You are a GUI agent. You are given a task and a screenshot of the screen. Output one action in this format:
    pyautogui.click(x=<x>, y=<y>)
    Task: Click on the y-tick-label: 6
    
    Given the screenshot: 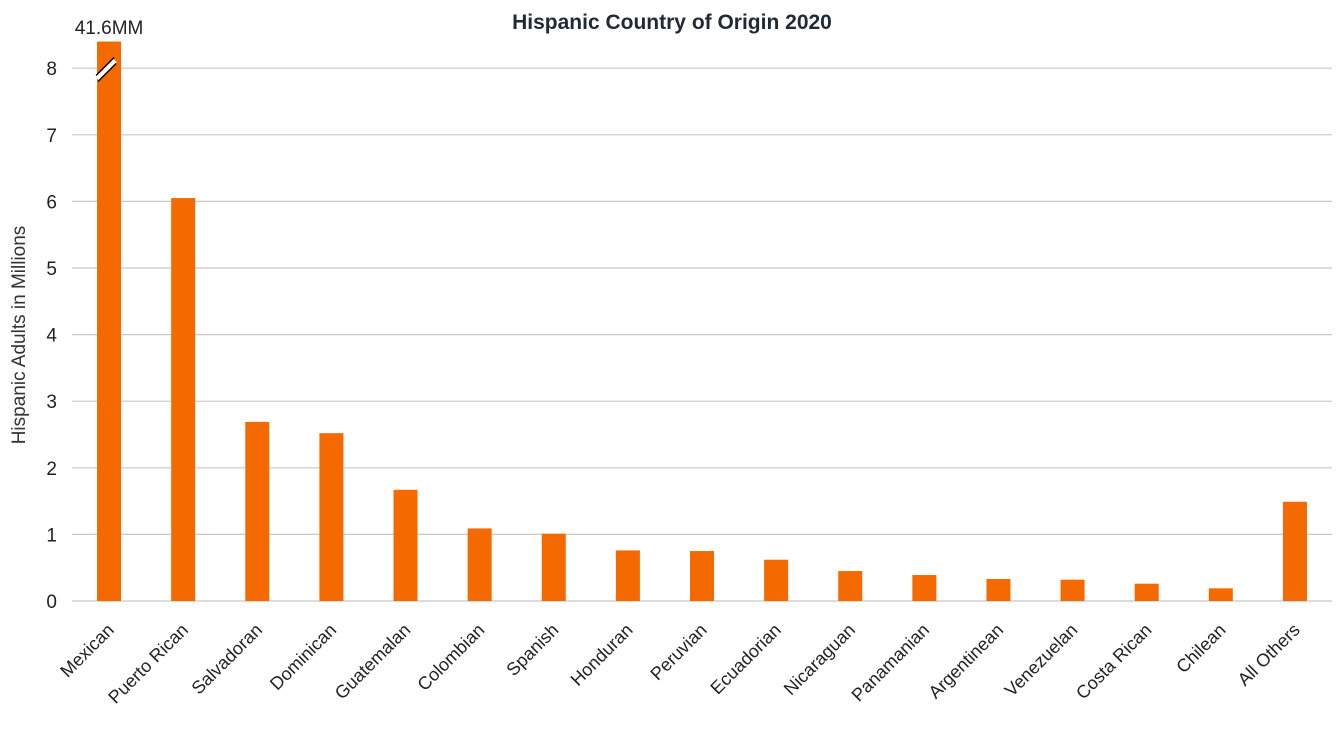 What is the action you would take?
    pyautogui.click(x=51, y=202)
    